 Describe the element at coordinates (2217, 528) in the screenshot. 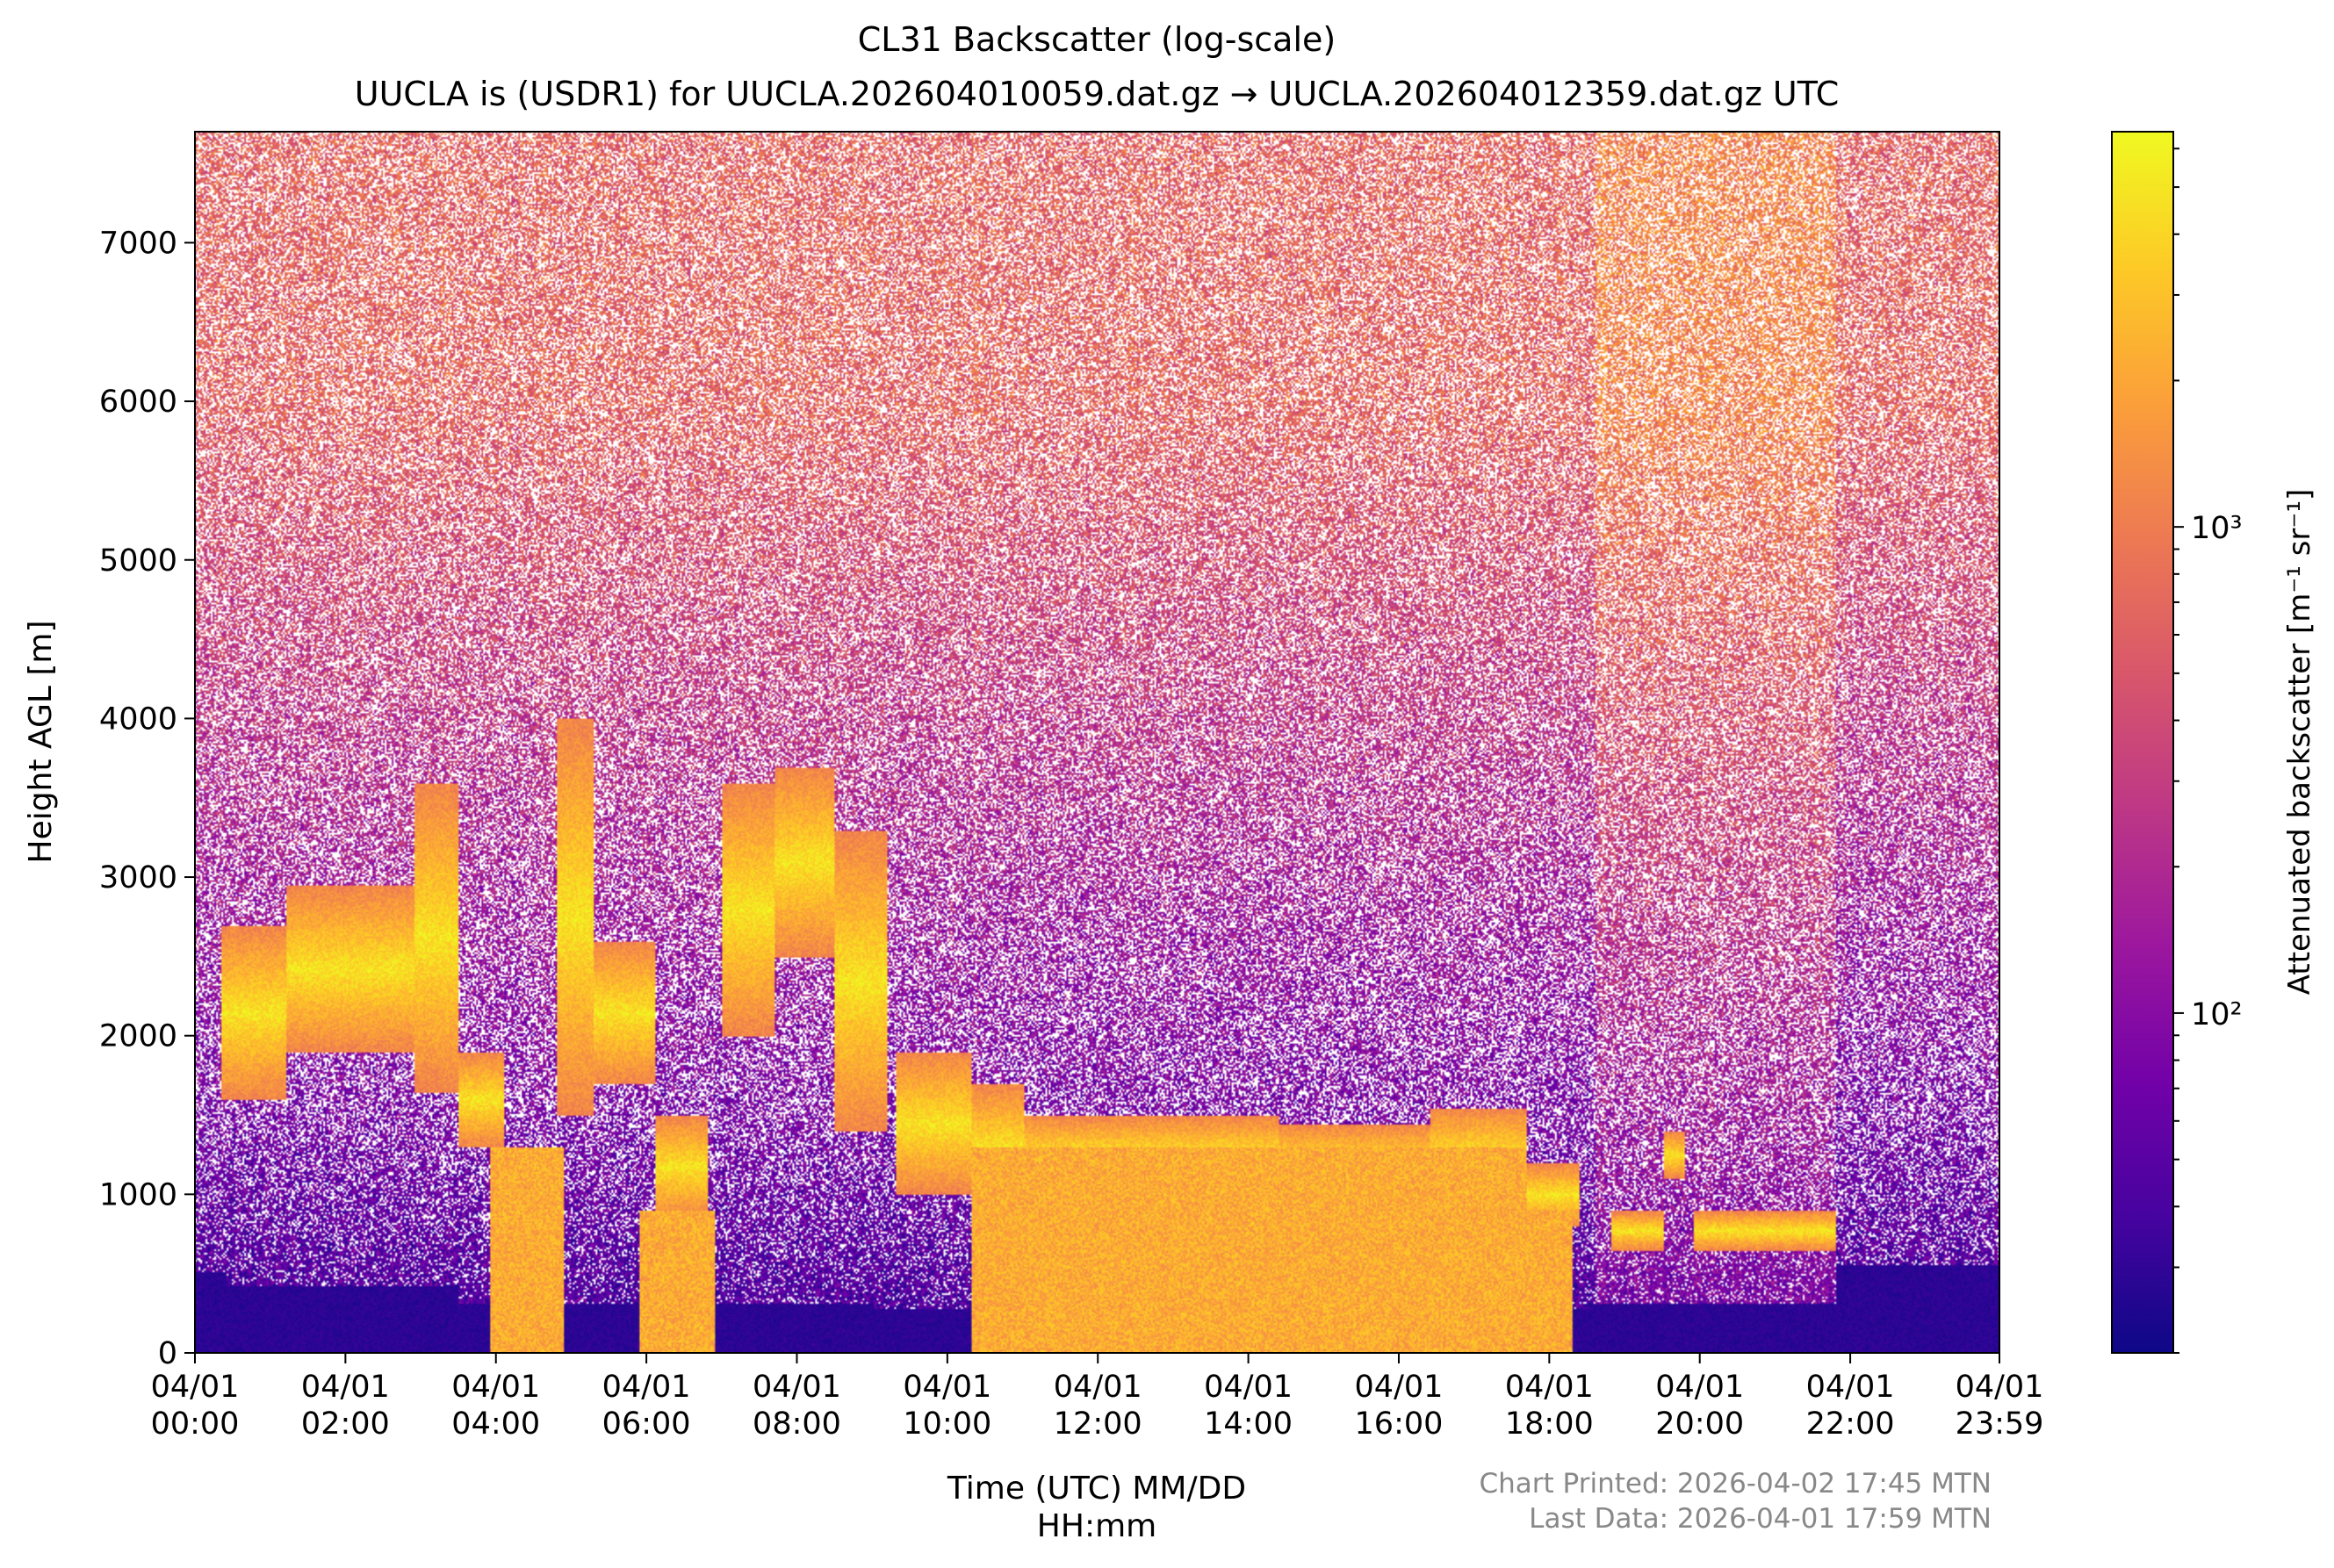

I see `colorbar-tick-label: 10³` at that location.